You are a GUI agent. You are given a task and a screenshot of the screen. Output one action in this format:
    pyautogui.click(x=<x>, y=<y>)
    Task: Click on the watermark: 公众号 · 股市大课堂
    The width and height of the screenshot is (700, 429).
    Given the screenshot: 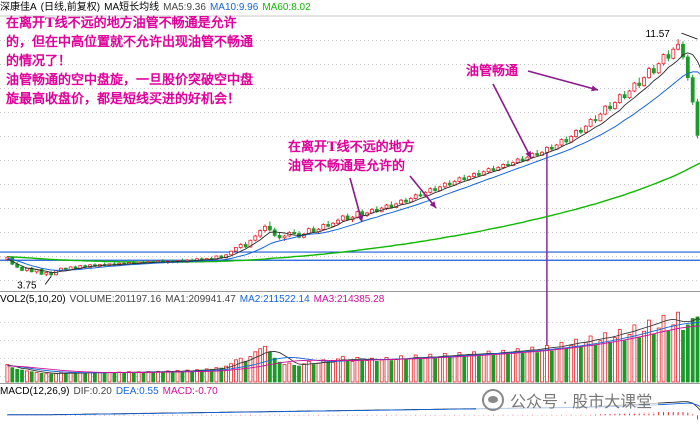 What is the action you would take?
    pyautogui.click(x=567, y=400)
    